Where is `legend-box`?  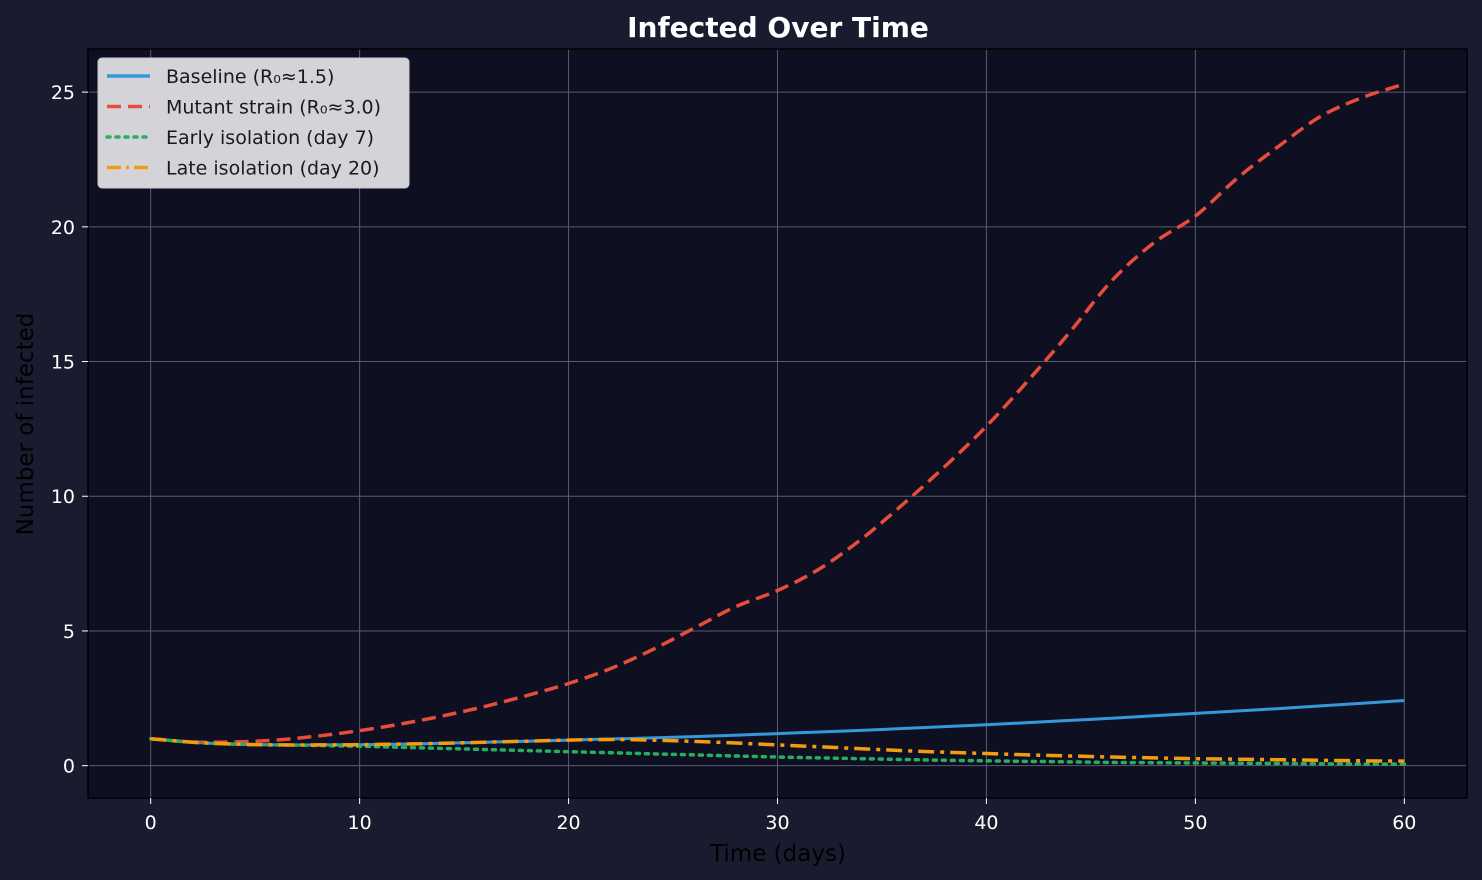 legend-box is located at coordinates (253, 123).